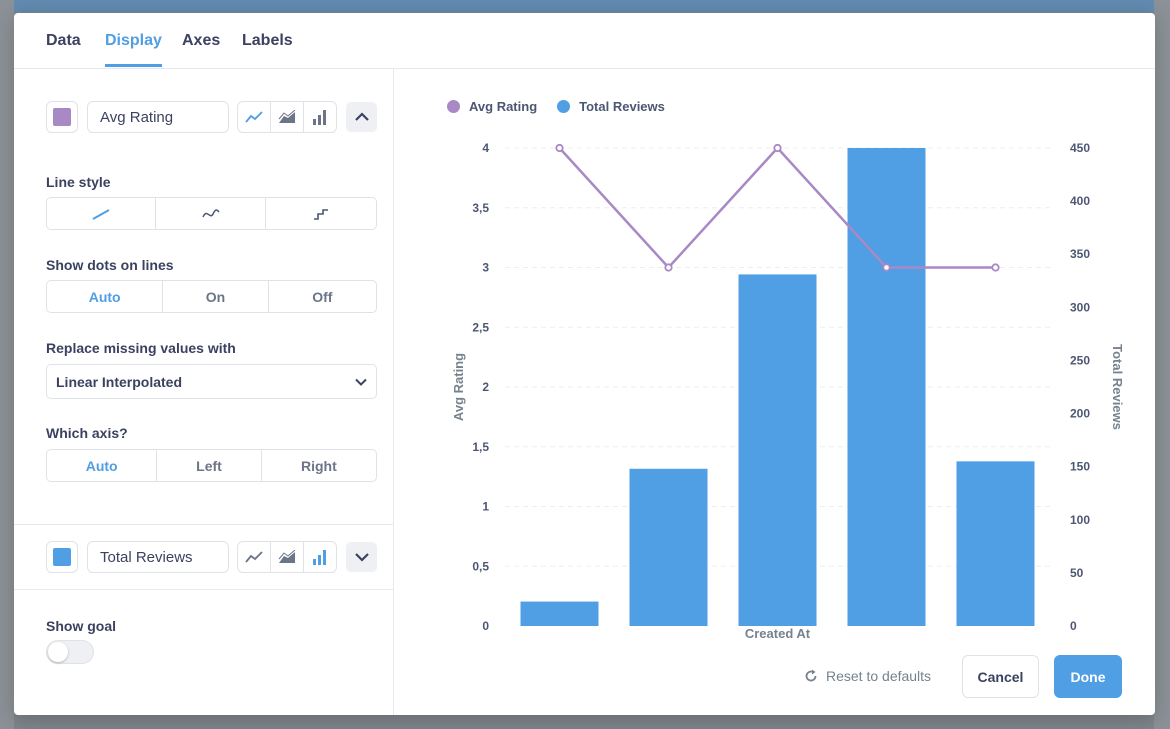  Describe the element at coordinates (70, 652) in the screenshot. I see `show-goal-toggle` at that location.